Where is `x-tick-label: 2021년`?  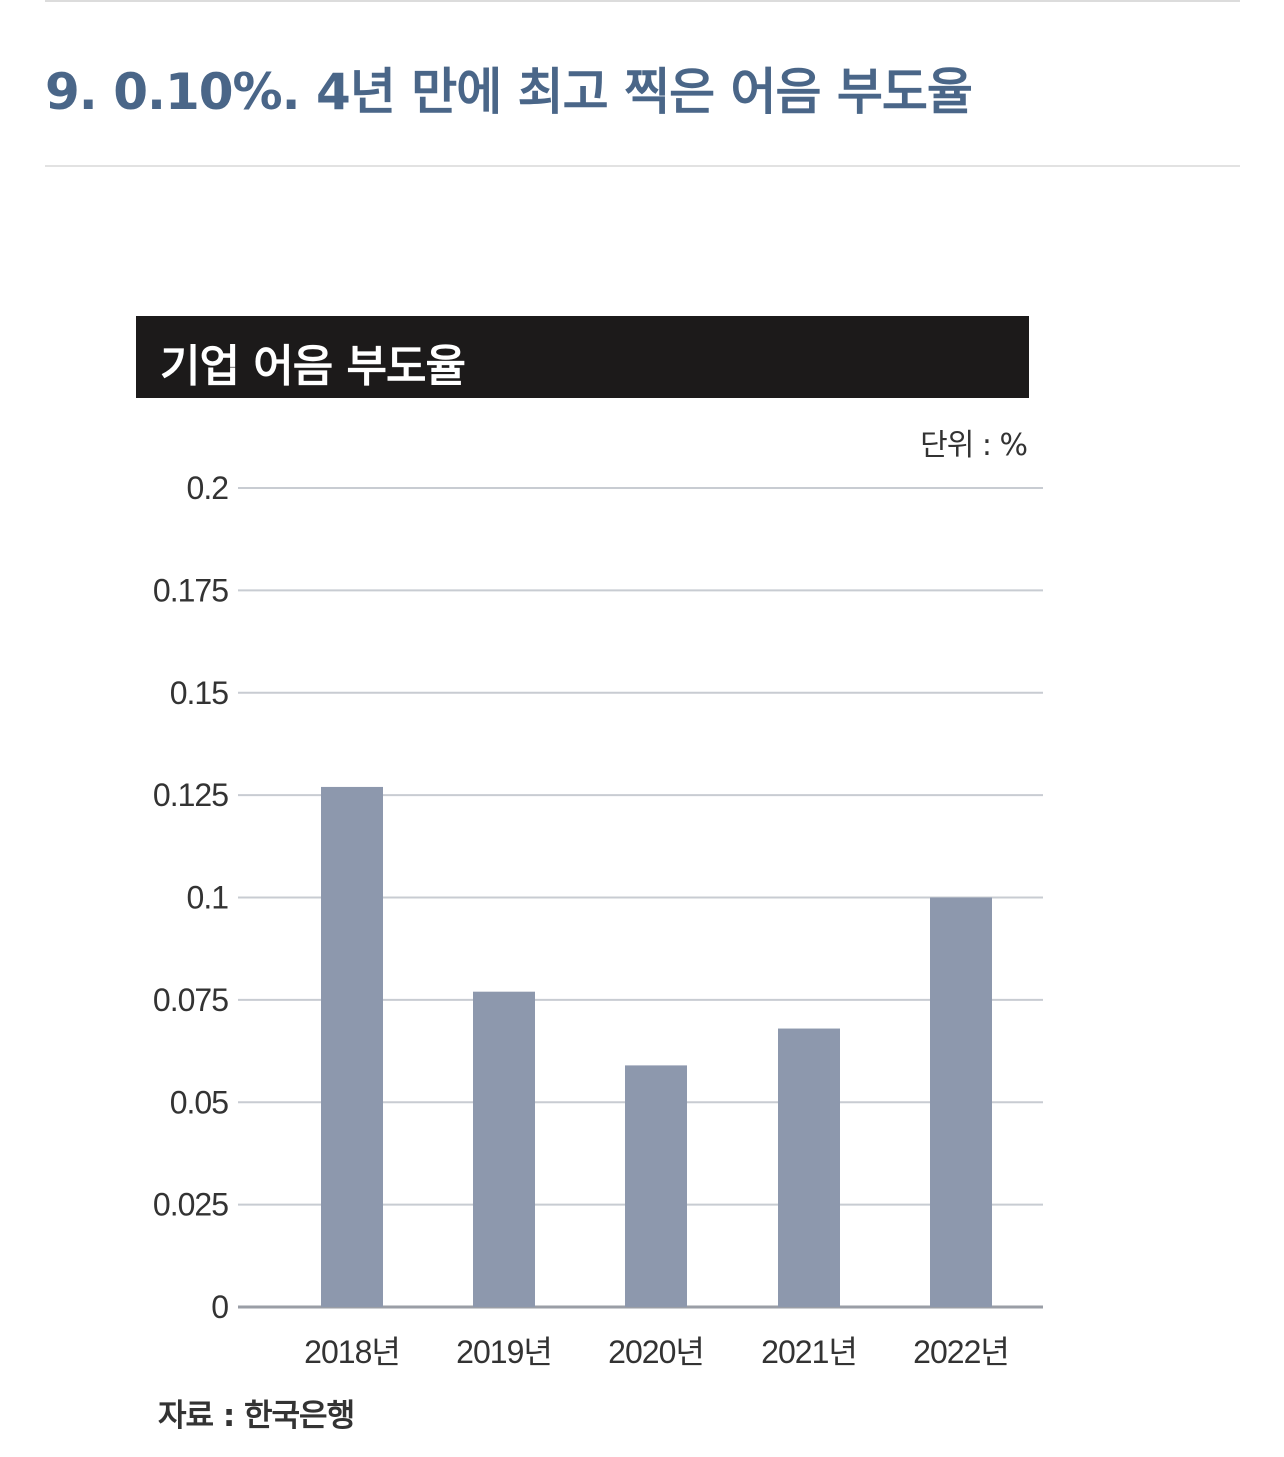
x-tick-label: 2021년 is located at coordinates (809, 1352).